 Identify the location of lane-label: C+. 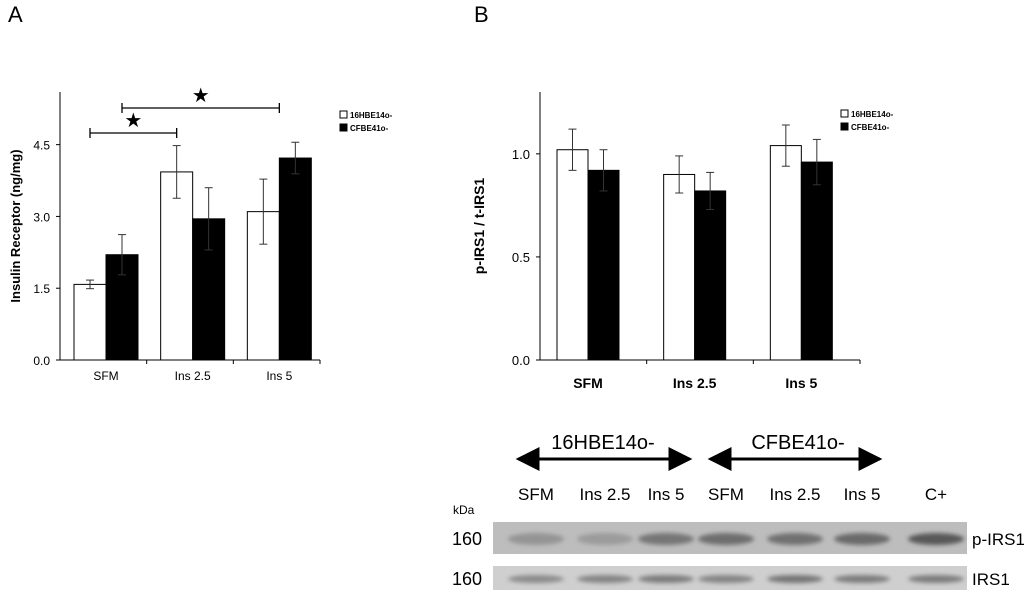
(936, 494).